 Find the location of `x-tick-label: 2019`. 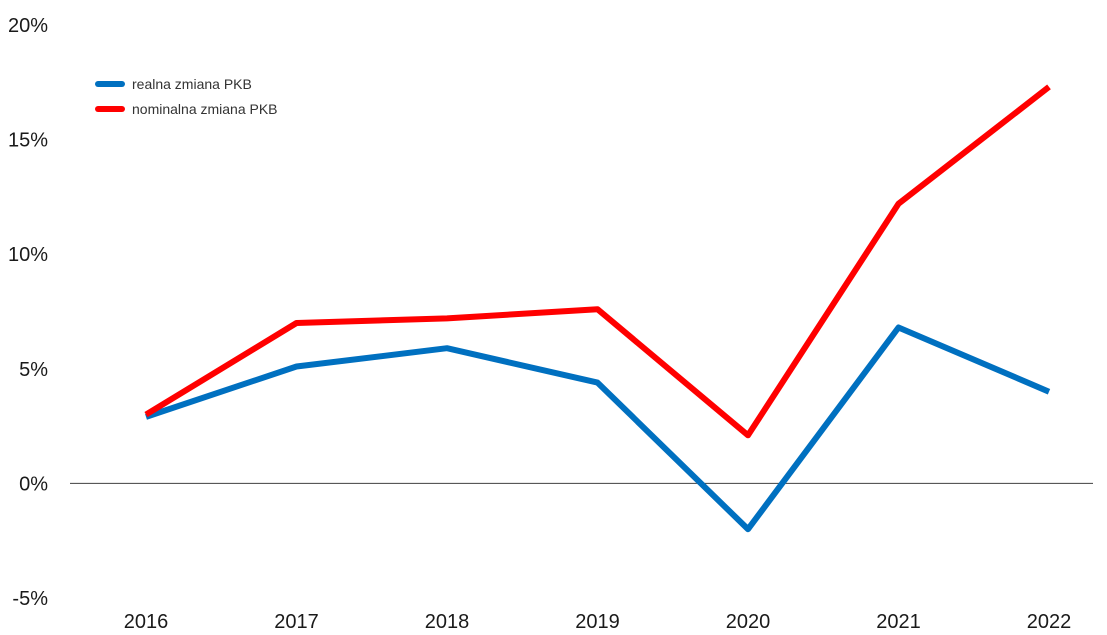

x-tick-label: 2019 is located at coordinates (597, 622).